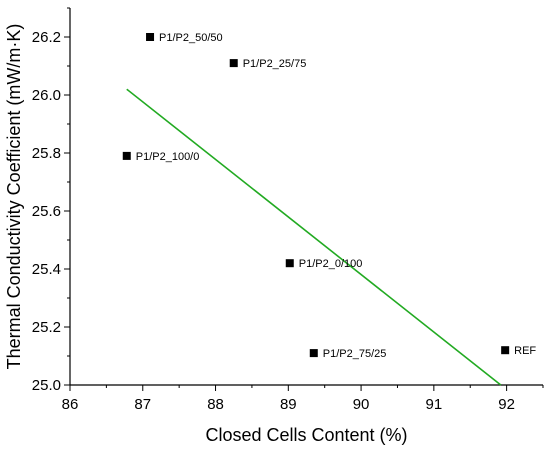  Describe the element at coordinates (434, 404) in the screenshot. I see `x-tick-label: 91` at that location.